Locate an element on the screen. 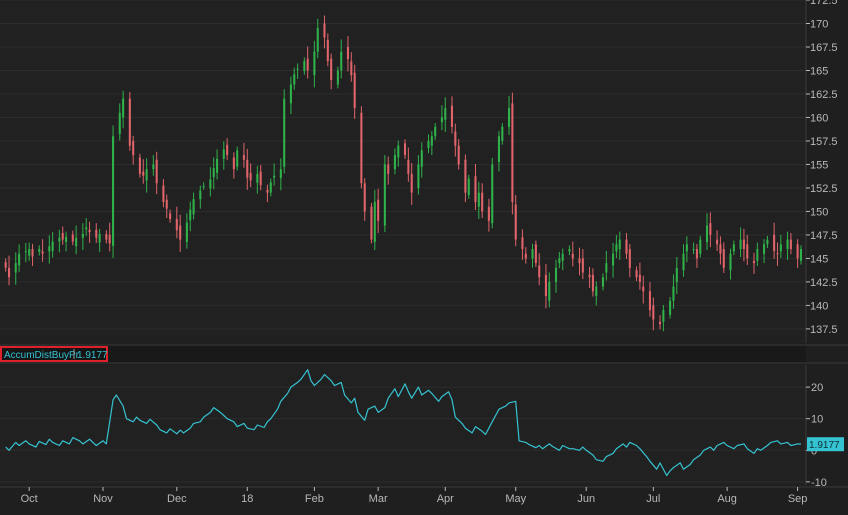 The width and height of the screenshot is (848, 515). panel-separator is located at coordinates (424, 354).